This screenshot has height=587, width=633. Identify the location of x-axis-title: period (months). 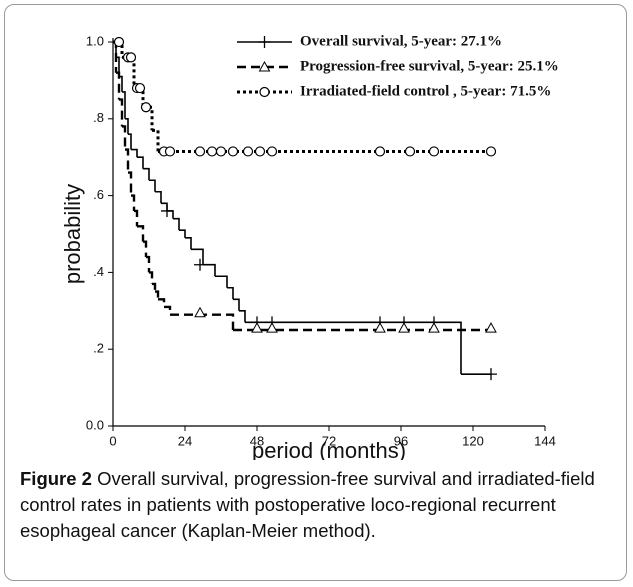
(329, 449).